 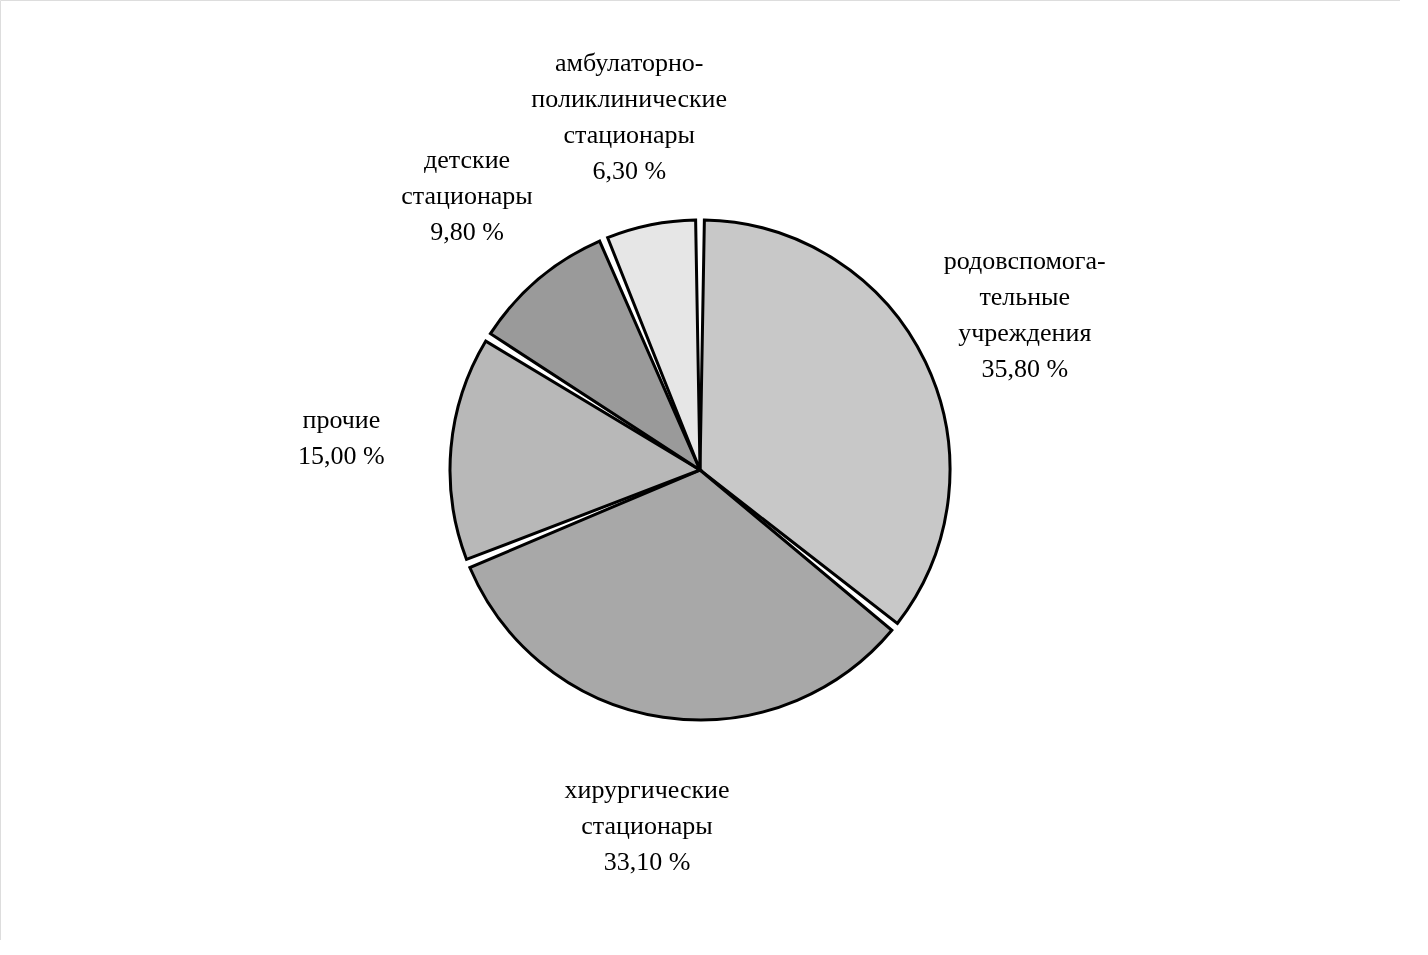 What do you see at coordinates (467, 177) in the screenshot?
I see `slice-label: детские стационары` at bounding box center [467, 177].